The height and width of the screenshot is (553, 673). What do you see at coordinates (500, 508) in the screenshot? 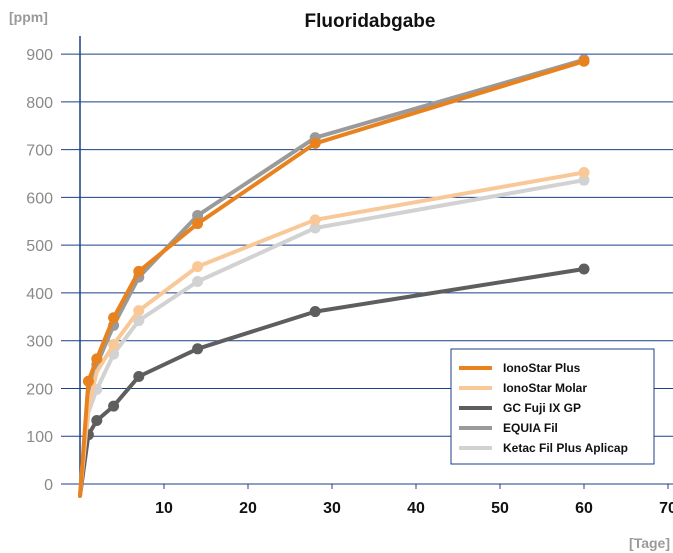
I see `x-tick-label: 50` at bounding box center [500, 508].